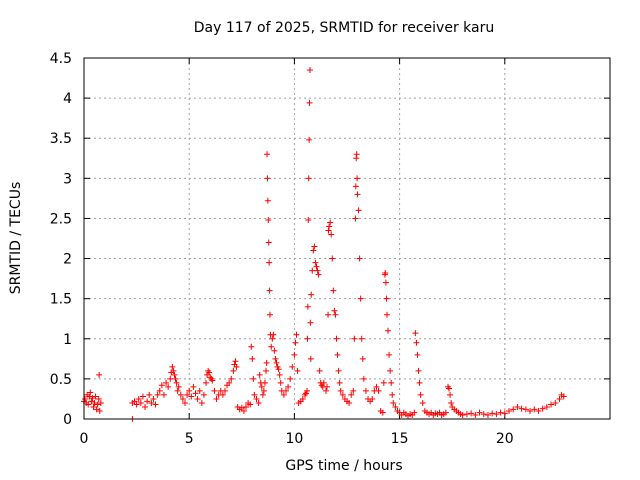 Image resolution: width=640 pixels, height=480 pixels. I want to click on x-tick-label: 20, so click(505, 439).